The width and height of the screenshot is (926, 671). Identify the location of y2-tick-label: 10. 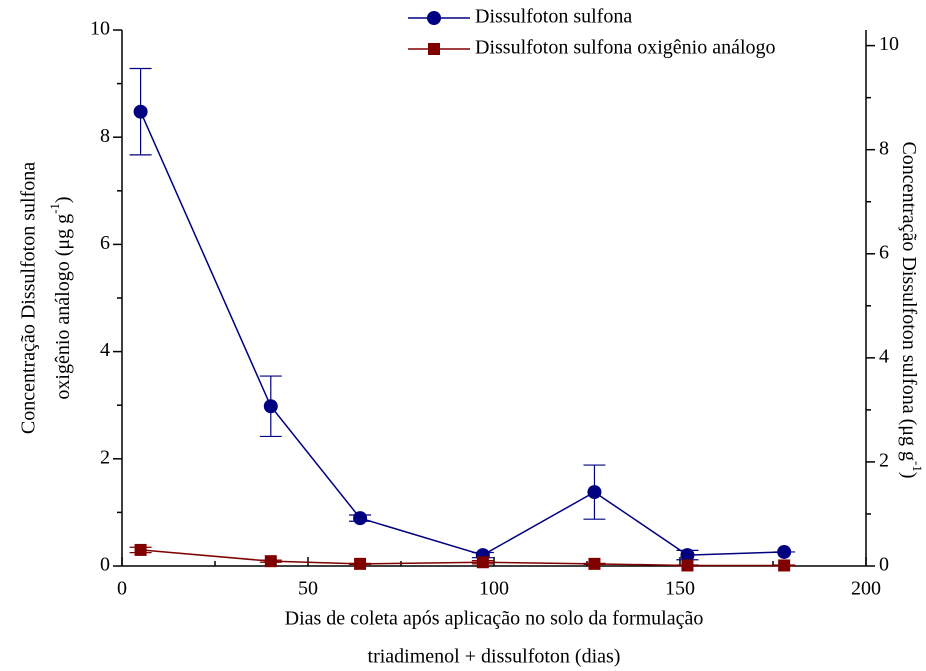
(889, 44).